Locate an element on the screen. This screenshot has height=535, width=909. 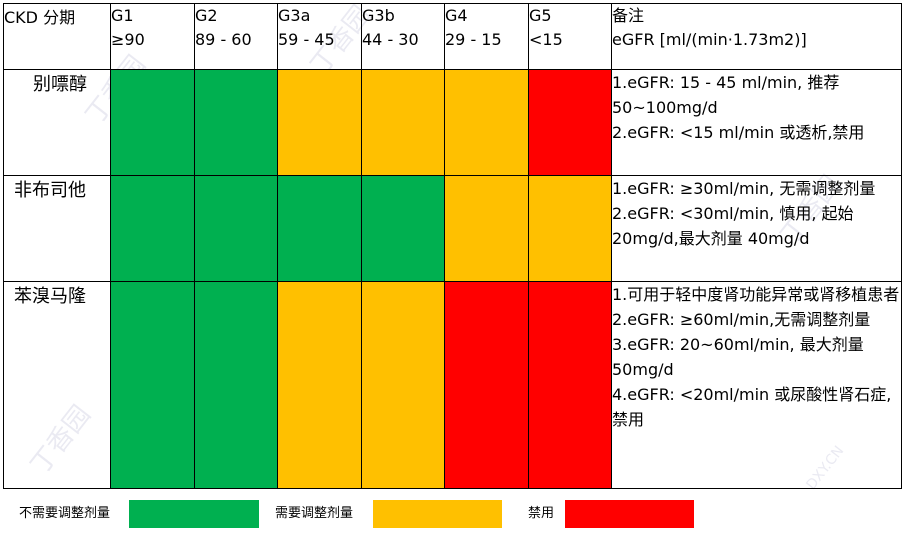
stage-range: ≥90 is located at coordinates (128, 39).